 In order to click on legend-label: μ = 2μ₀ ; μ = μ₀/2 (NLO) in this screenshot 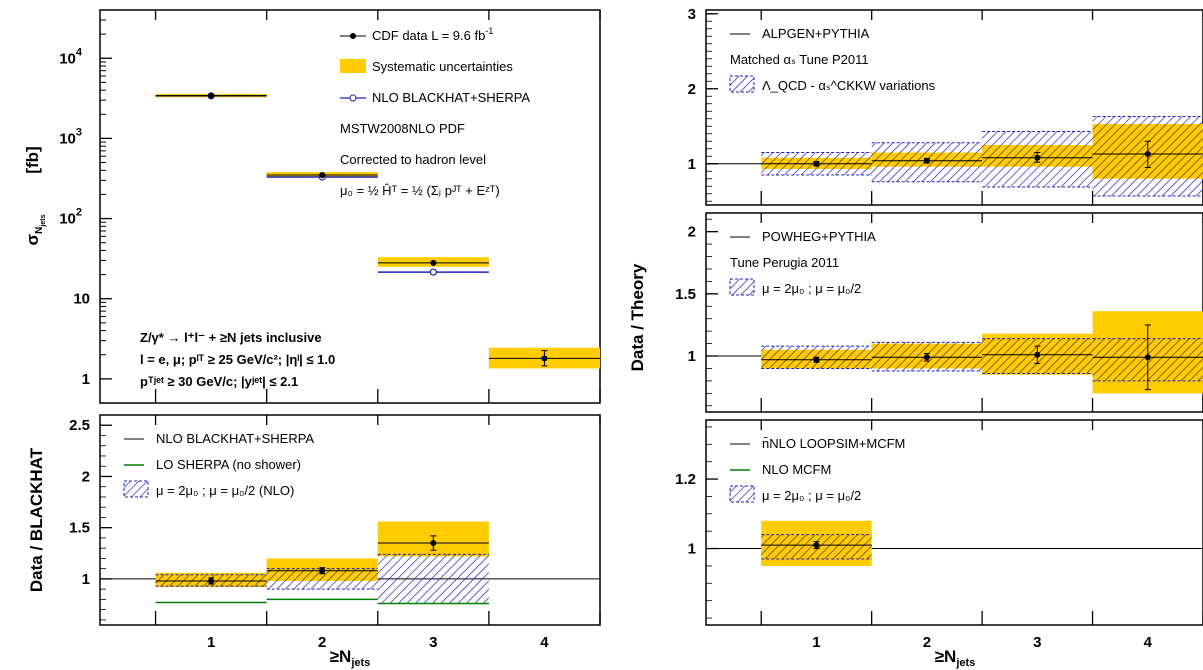, I will do `click(225, 490)`.